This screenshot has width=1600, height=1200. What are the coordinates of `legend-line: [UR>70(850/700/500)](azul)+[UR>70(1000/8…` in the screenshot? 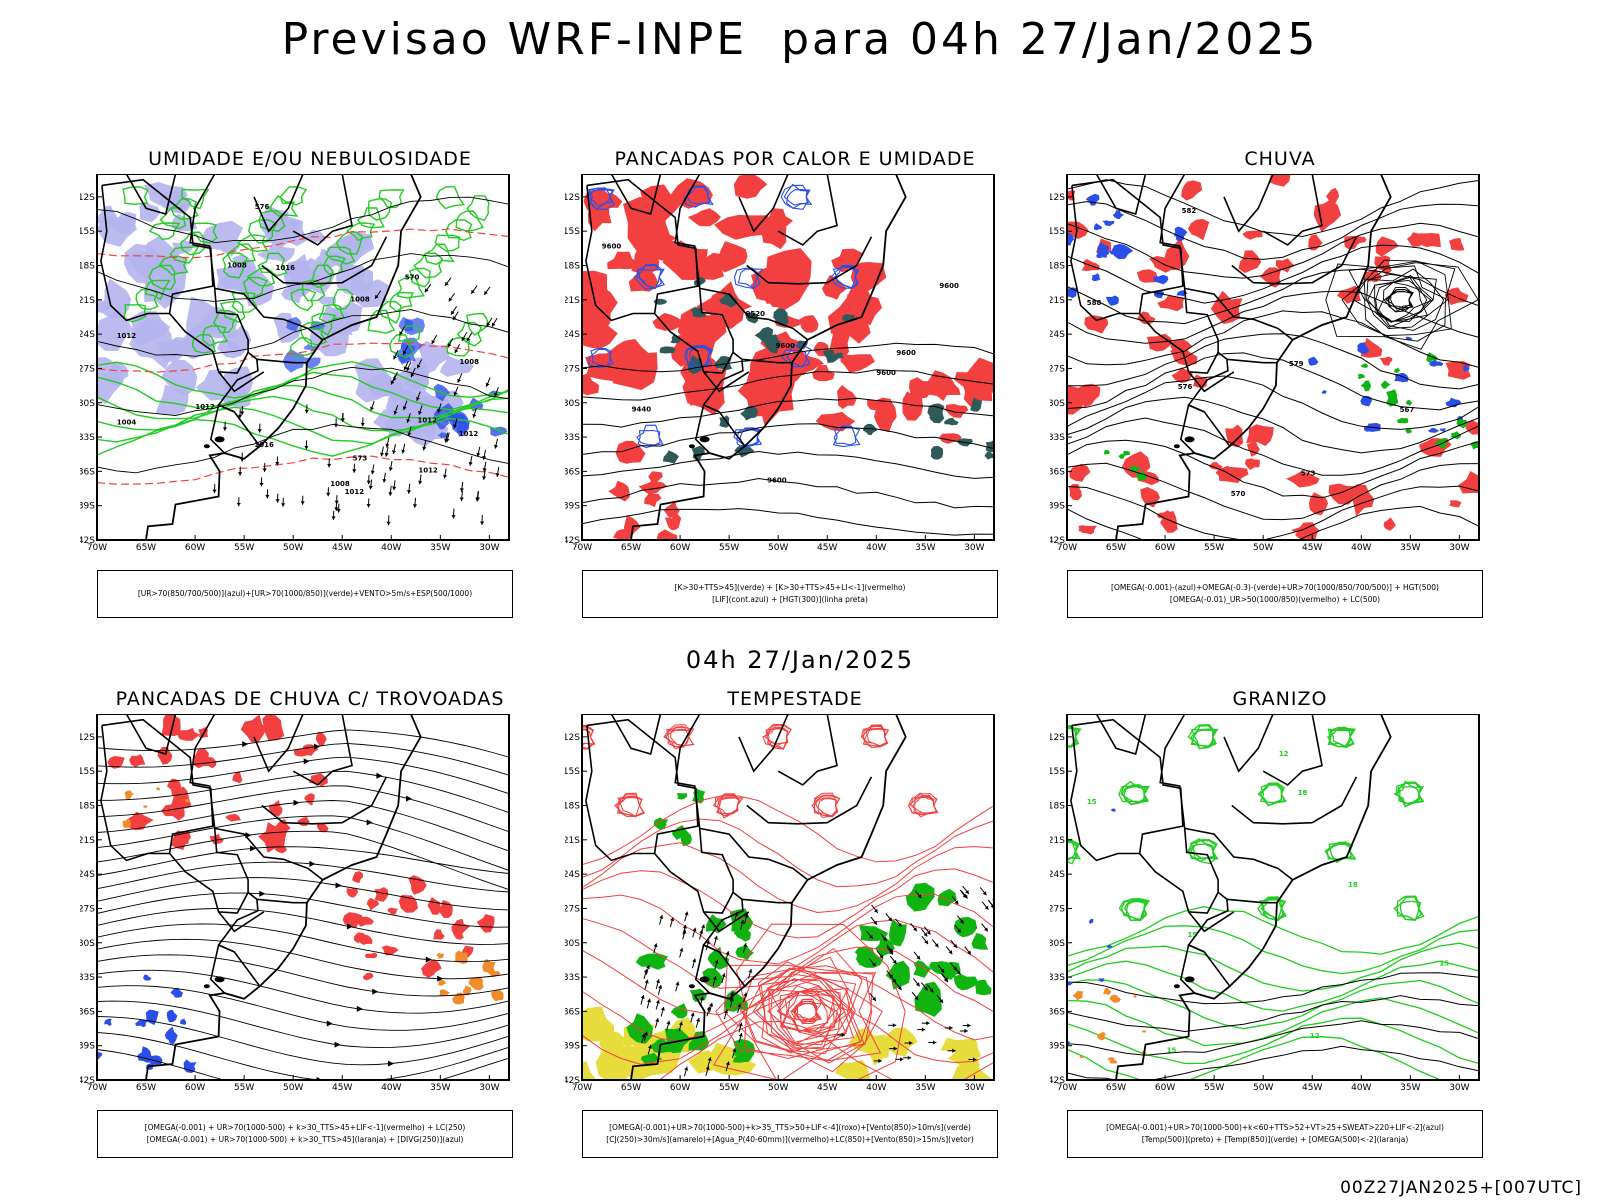 It's located at (305, 593).